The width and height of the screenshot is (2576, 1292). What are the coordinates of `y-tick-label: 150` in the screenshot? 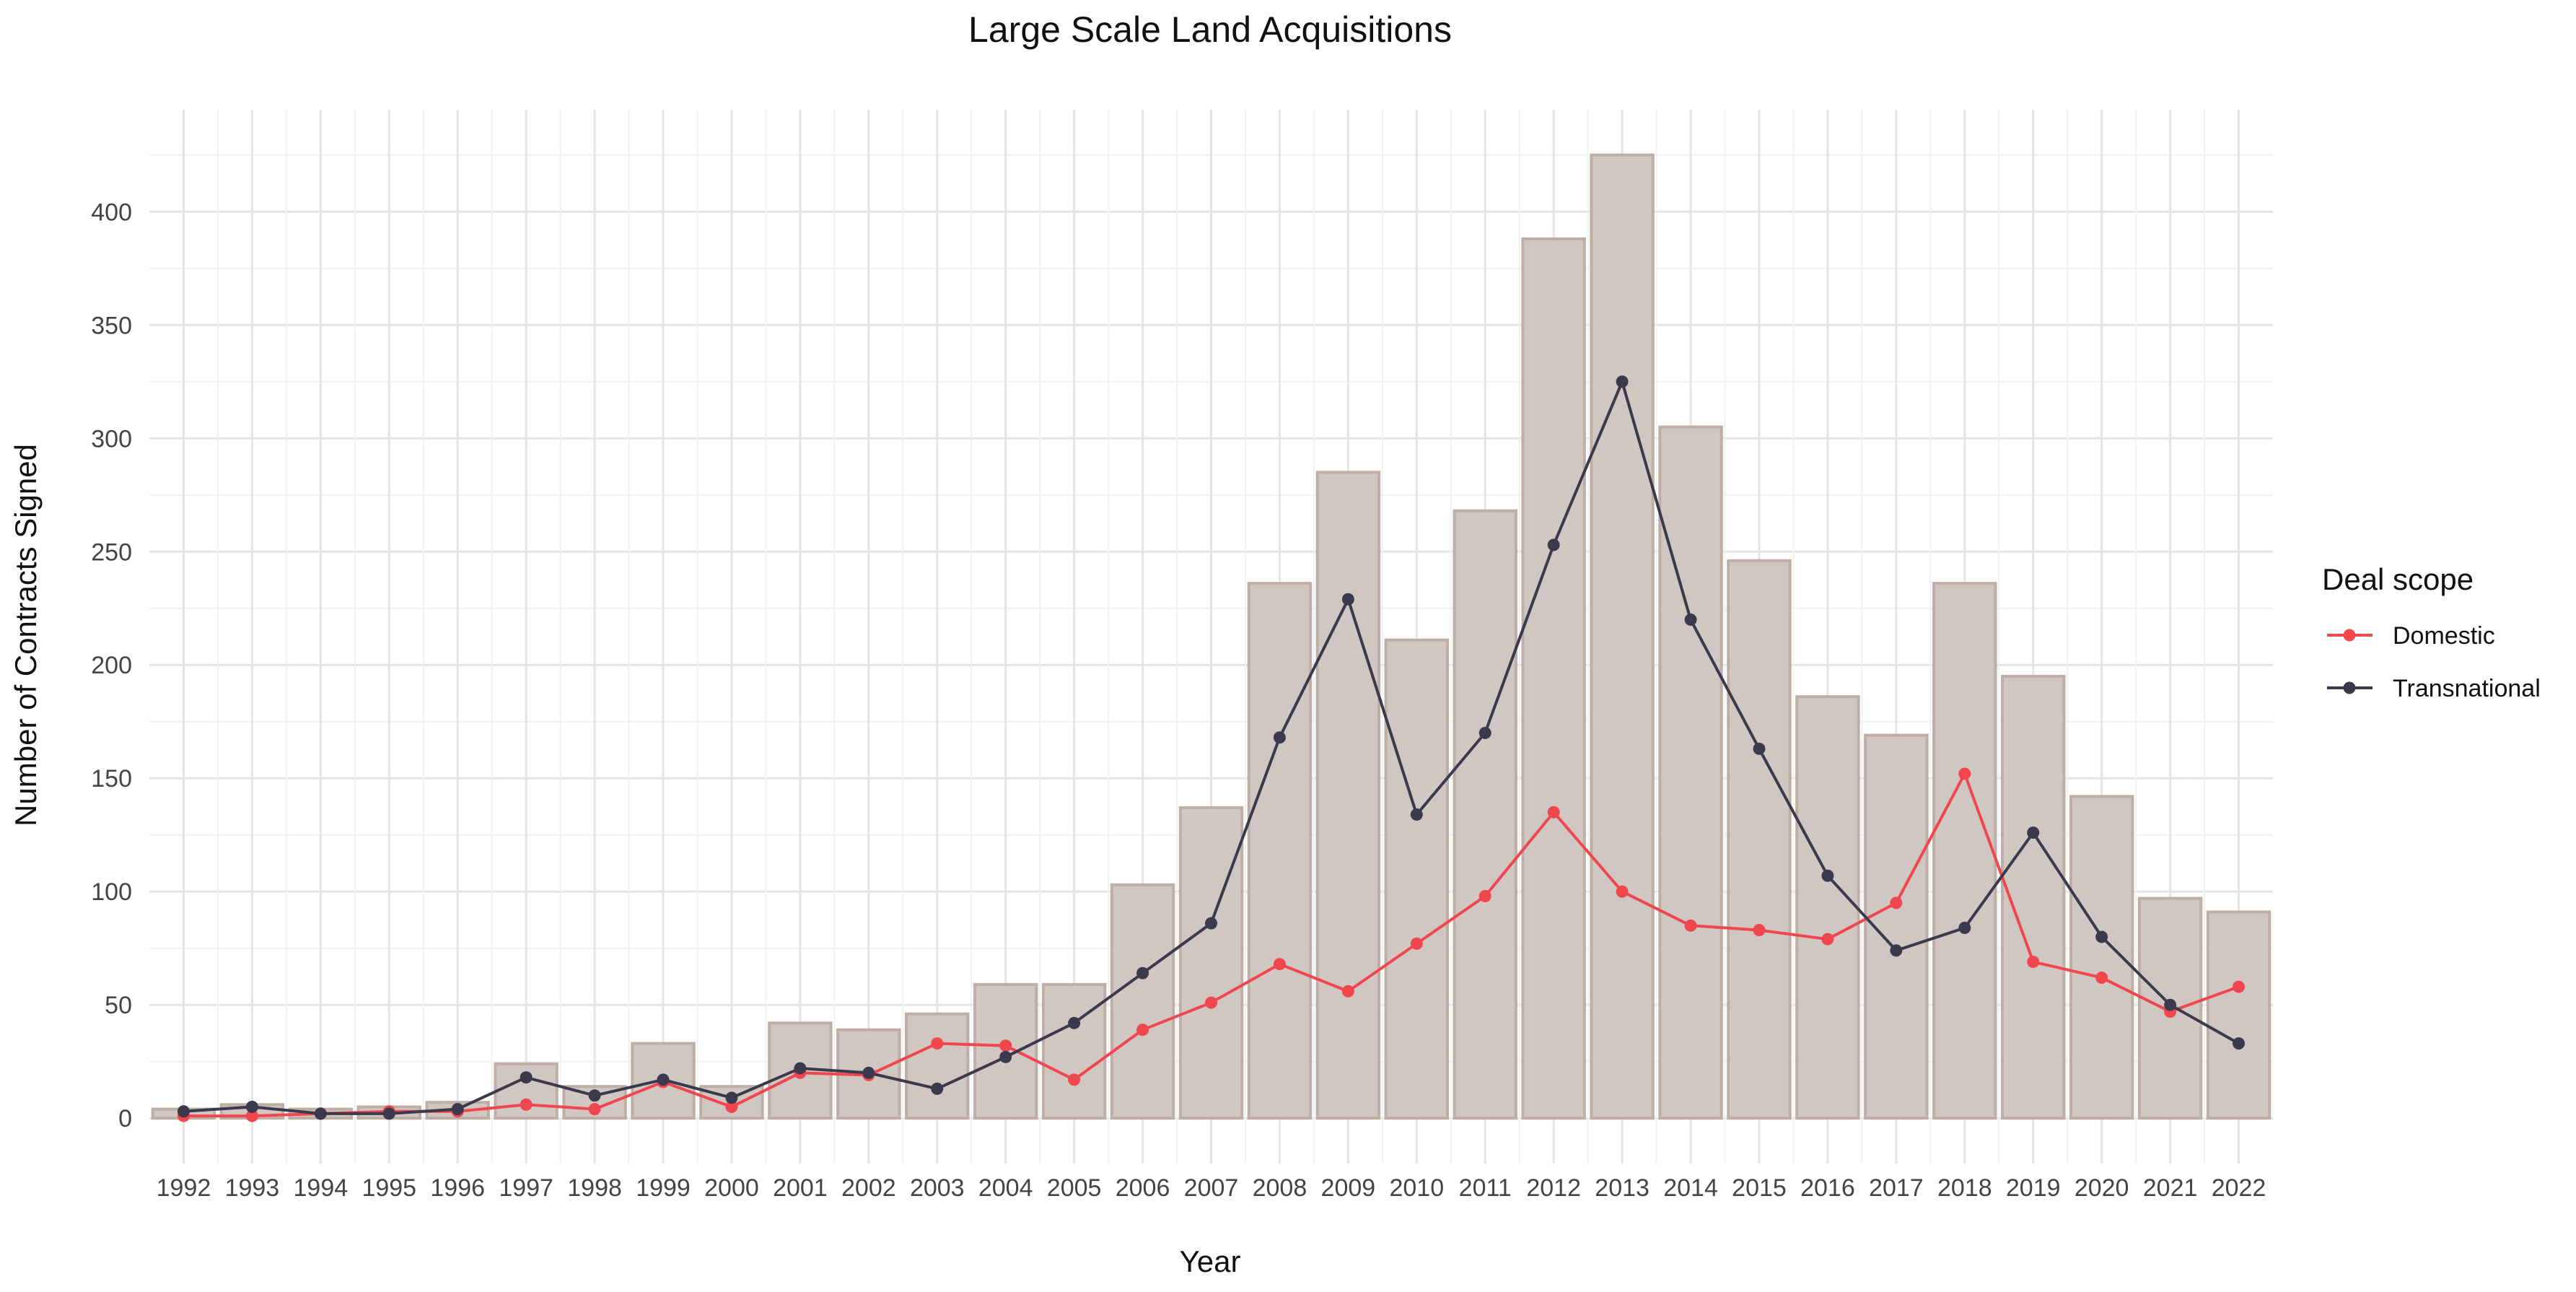 It's located at (111, 779).